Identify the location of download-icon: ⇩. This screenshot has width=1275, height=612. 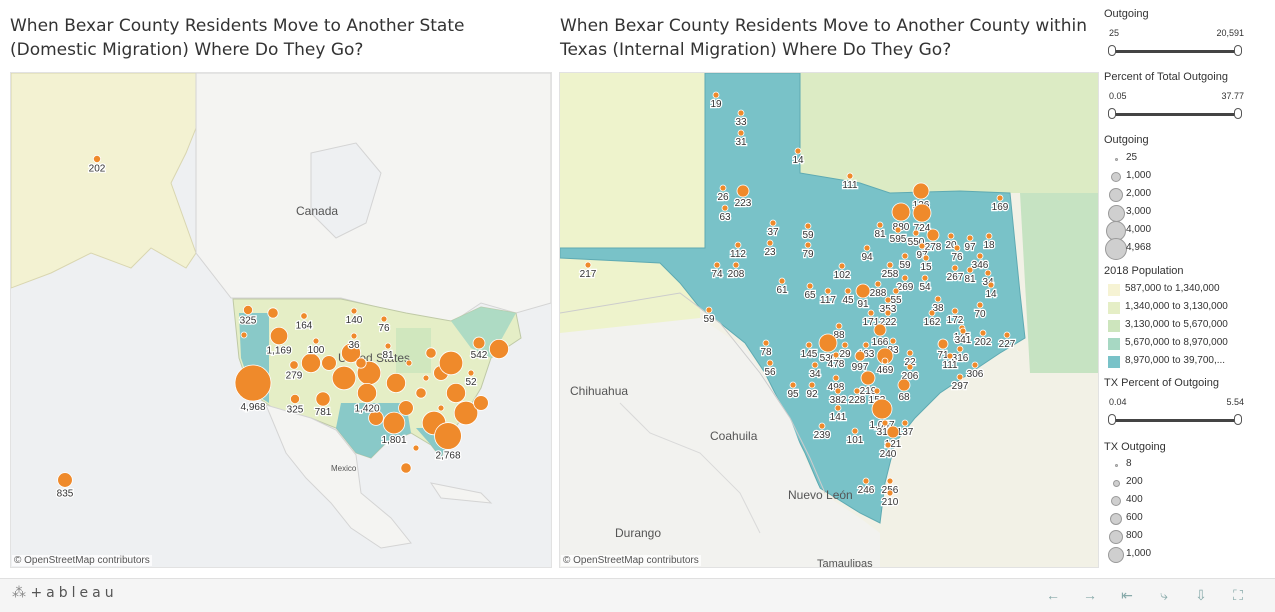
(1201, 595).